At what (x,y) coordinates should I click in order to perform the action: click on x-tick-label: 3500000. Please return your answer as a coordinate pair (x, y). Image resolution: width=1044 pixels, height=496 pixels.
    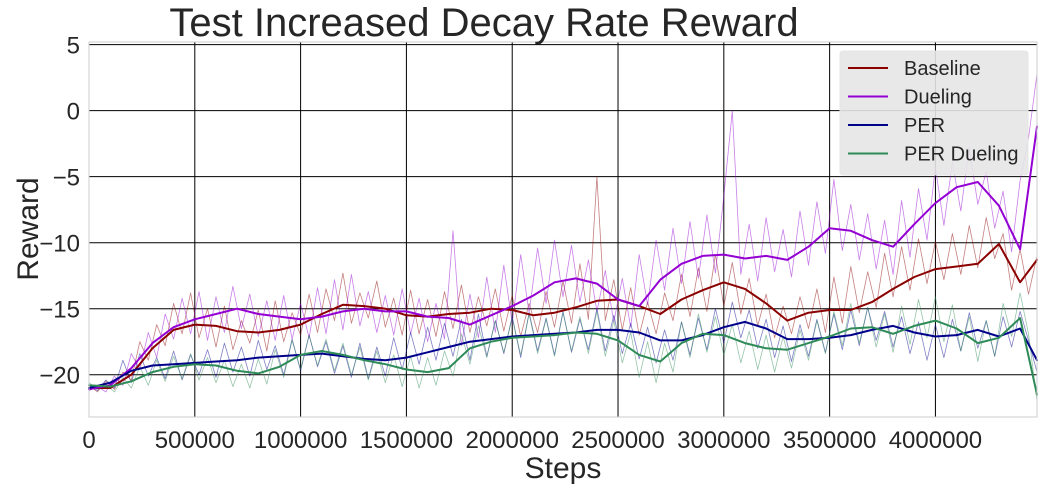
    Looking at the image, I should click on (829, 440).